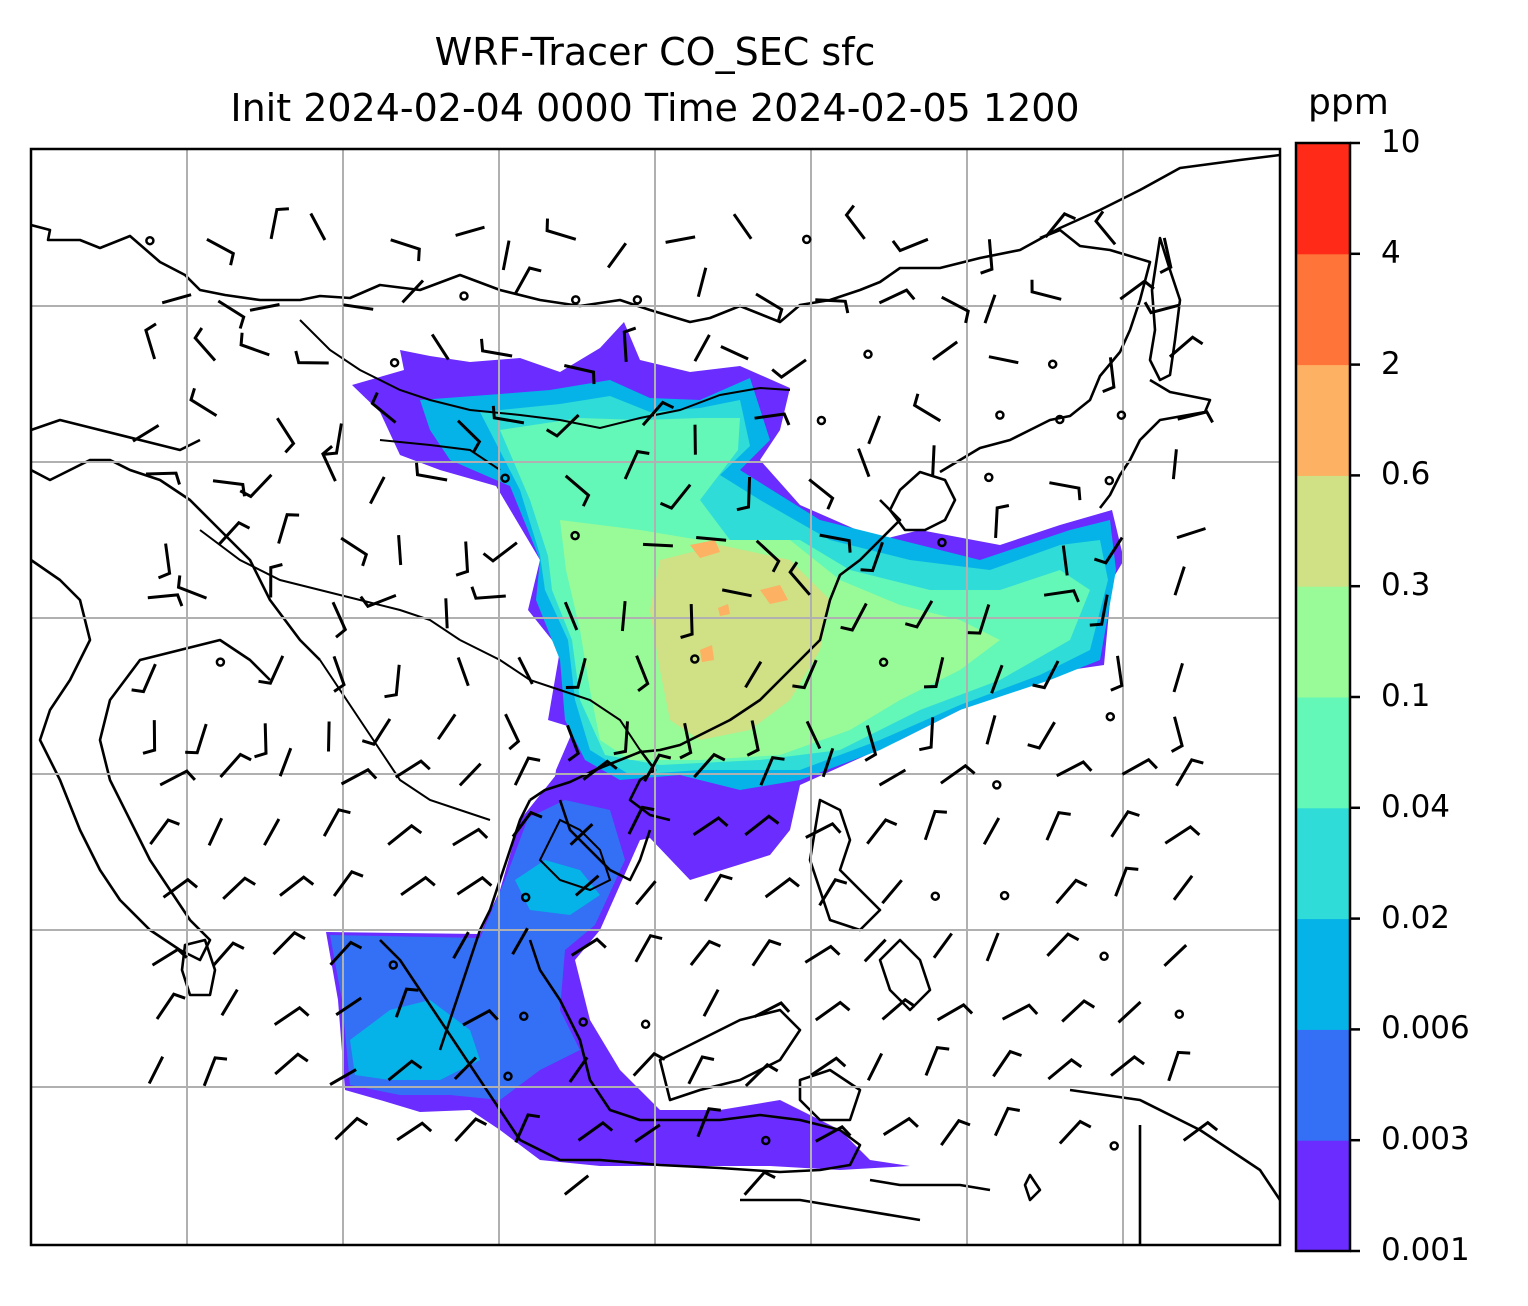  What do you see at coordinates (1401, 142) in the screenshot?
I see `colorbar-tick-label: 10` at bounding box center [1401, 142].